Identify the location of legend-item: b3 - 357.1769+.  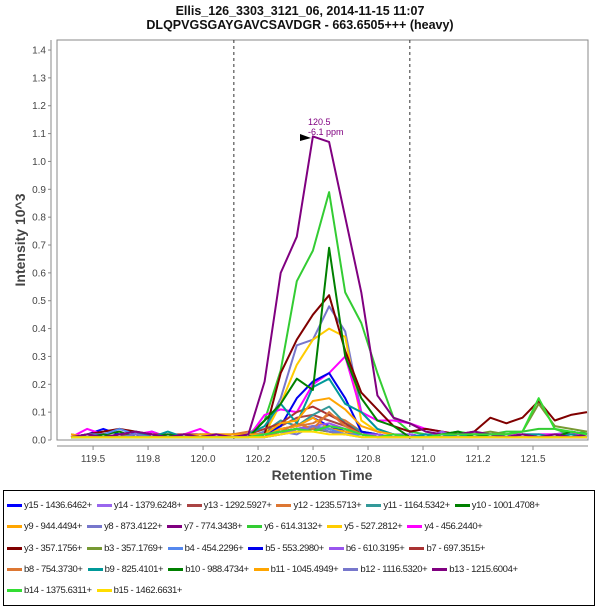
(125, 548).